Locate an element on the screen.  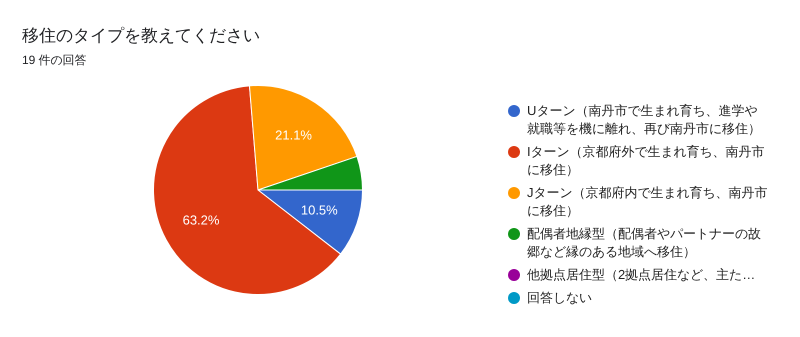
legend-label: Uターン（南丹市で生まれ育ち、進学や就職等を機に離れ、再び南丹市に移住） is located at coordinates (644, 120).